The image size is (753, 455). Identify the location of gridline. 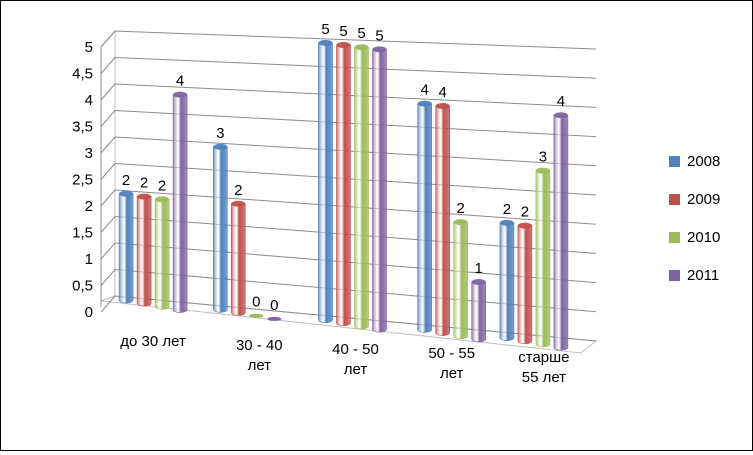
(355, 40).